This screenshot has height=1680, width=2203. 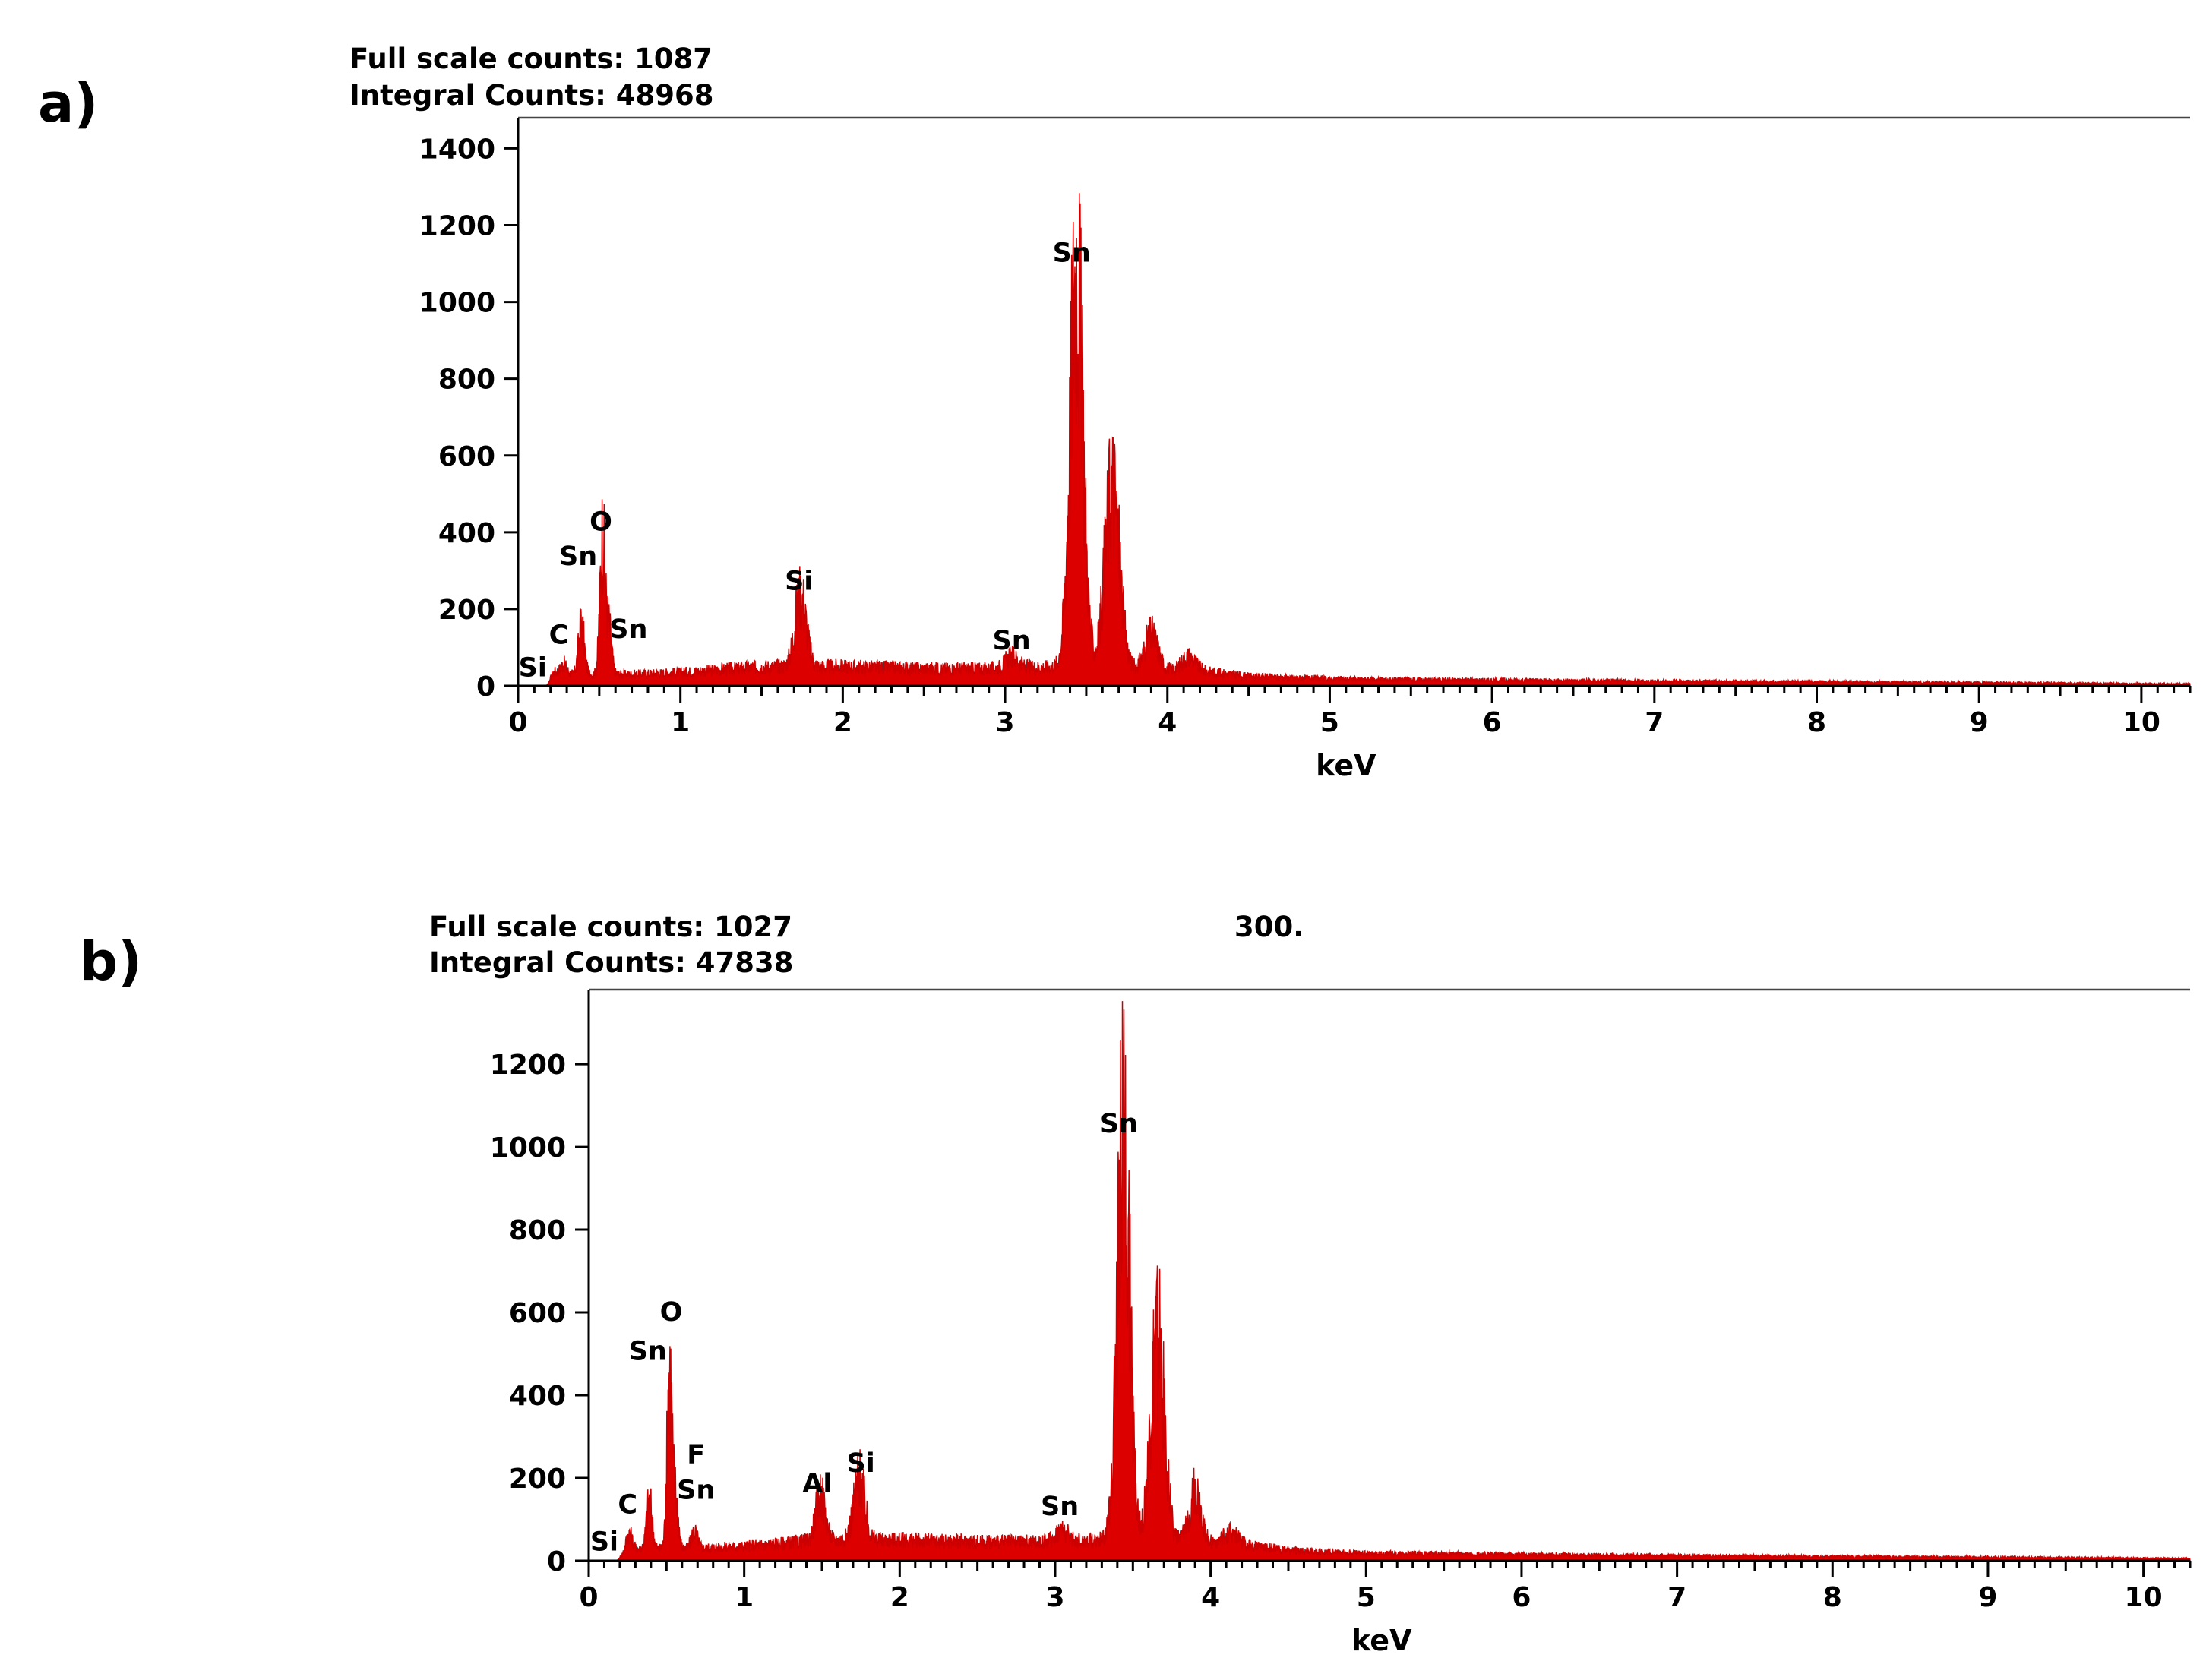 I want to click on integral-counts: Integral Counts: 48968, so click(x=531, y=95).